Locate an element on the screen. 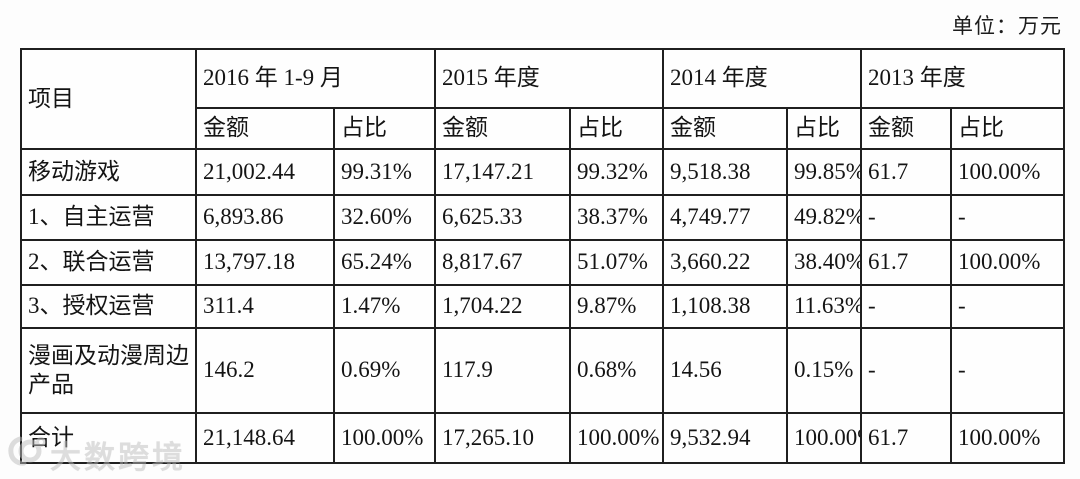 The image size is (1080, 479). value-cell: 11.63% is located at coordinates (824, 306).